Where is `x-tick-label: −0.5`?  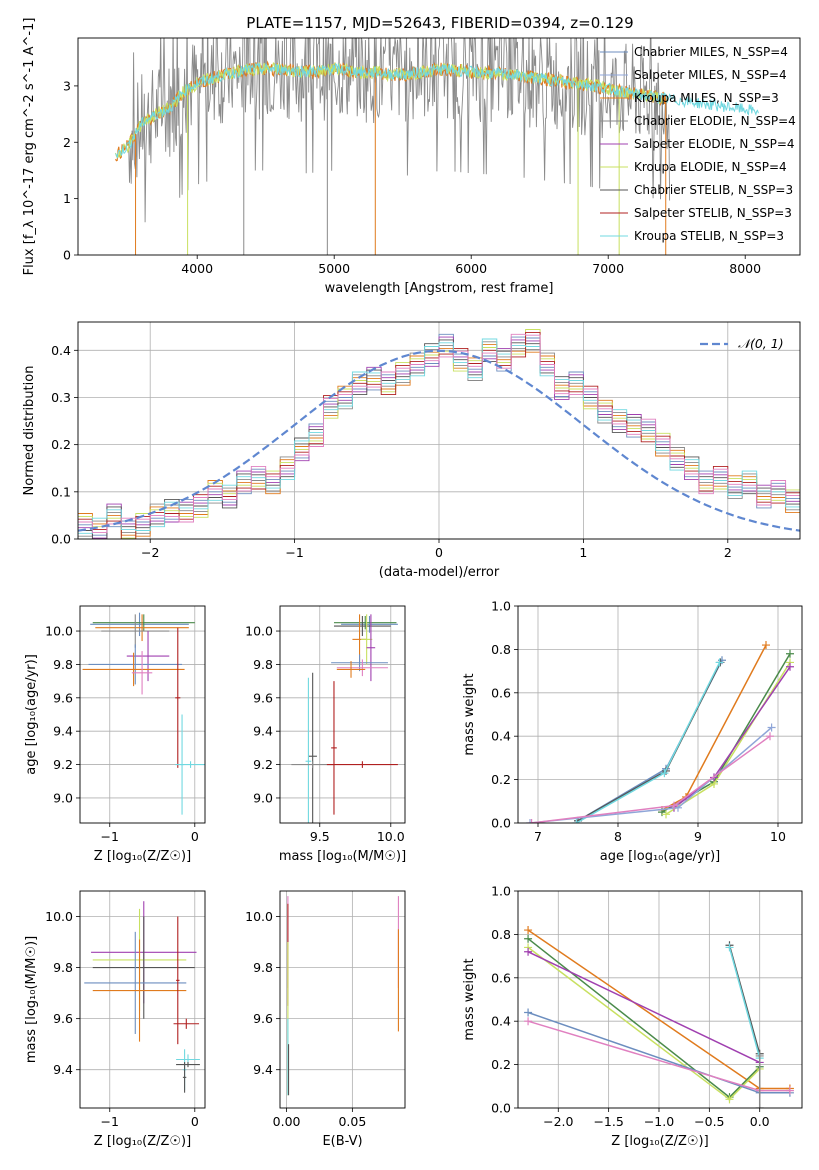
x-tick-label: −0.5 is located at coordinates (709, 1121).